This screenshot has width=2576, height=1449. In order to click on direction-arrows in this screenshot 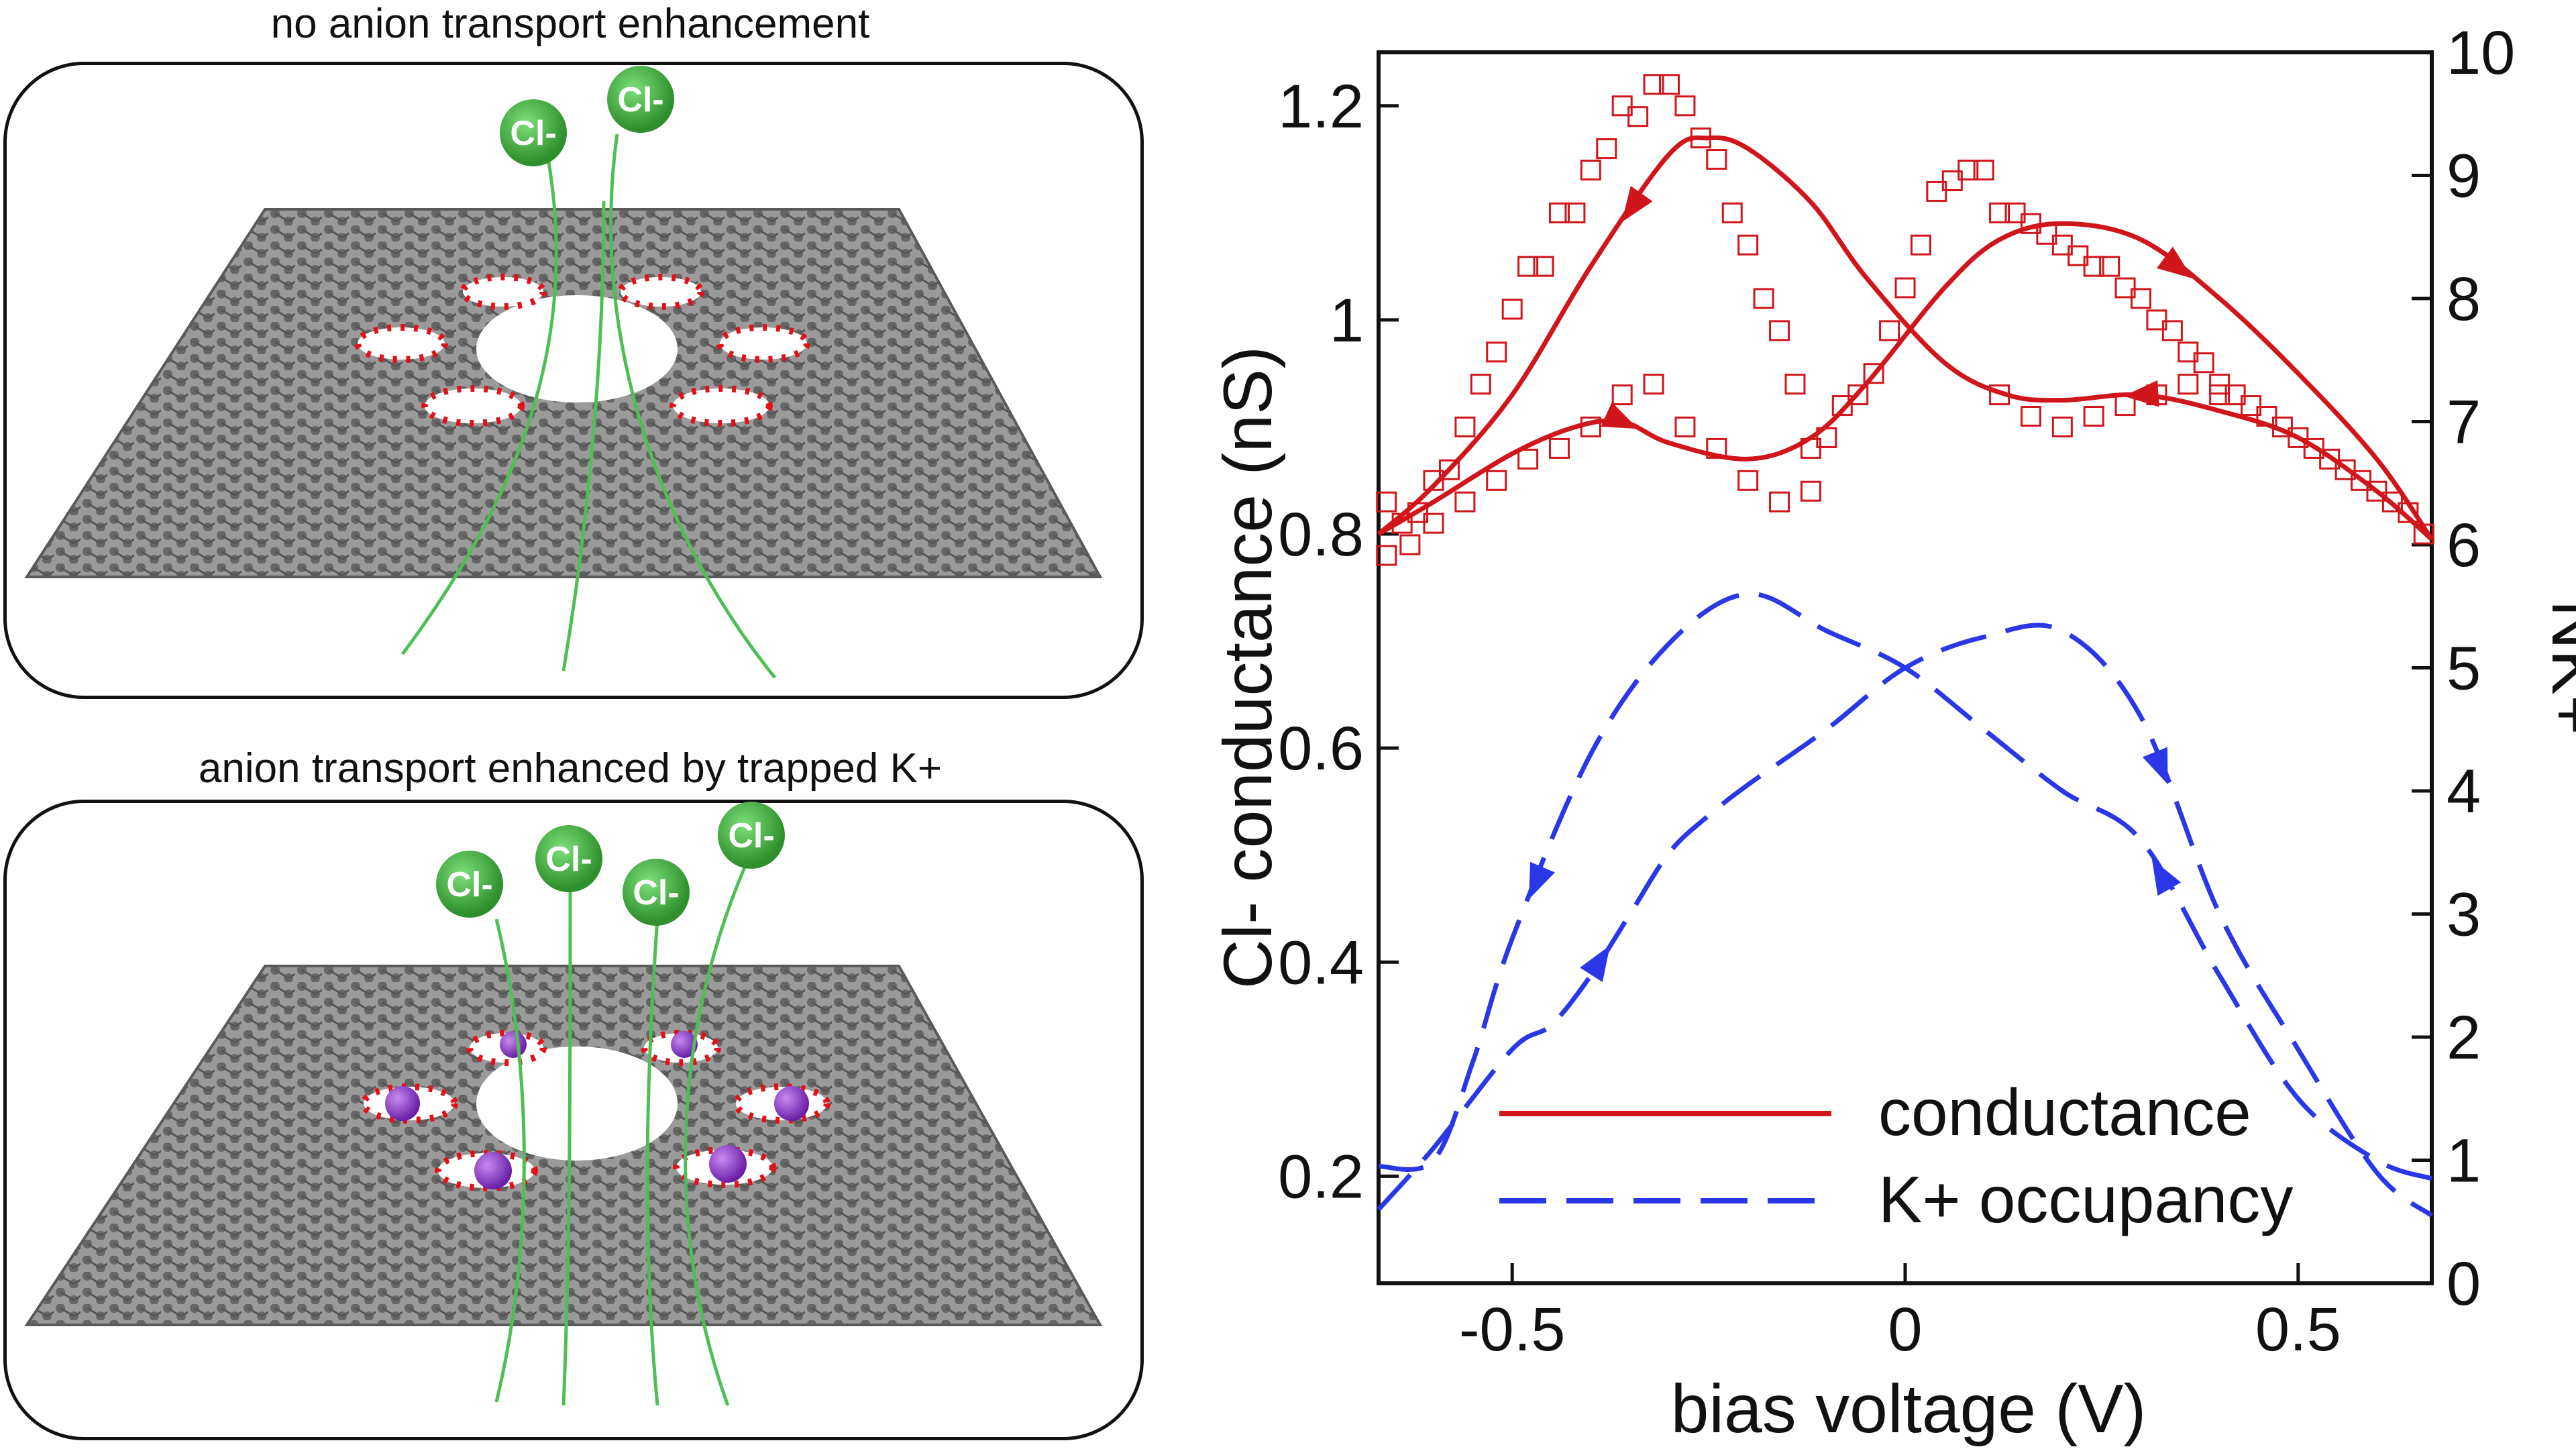, I will do `click(1861, 584)`.